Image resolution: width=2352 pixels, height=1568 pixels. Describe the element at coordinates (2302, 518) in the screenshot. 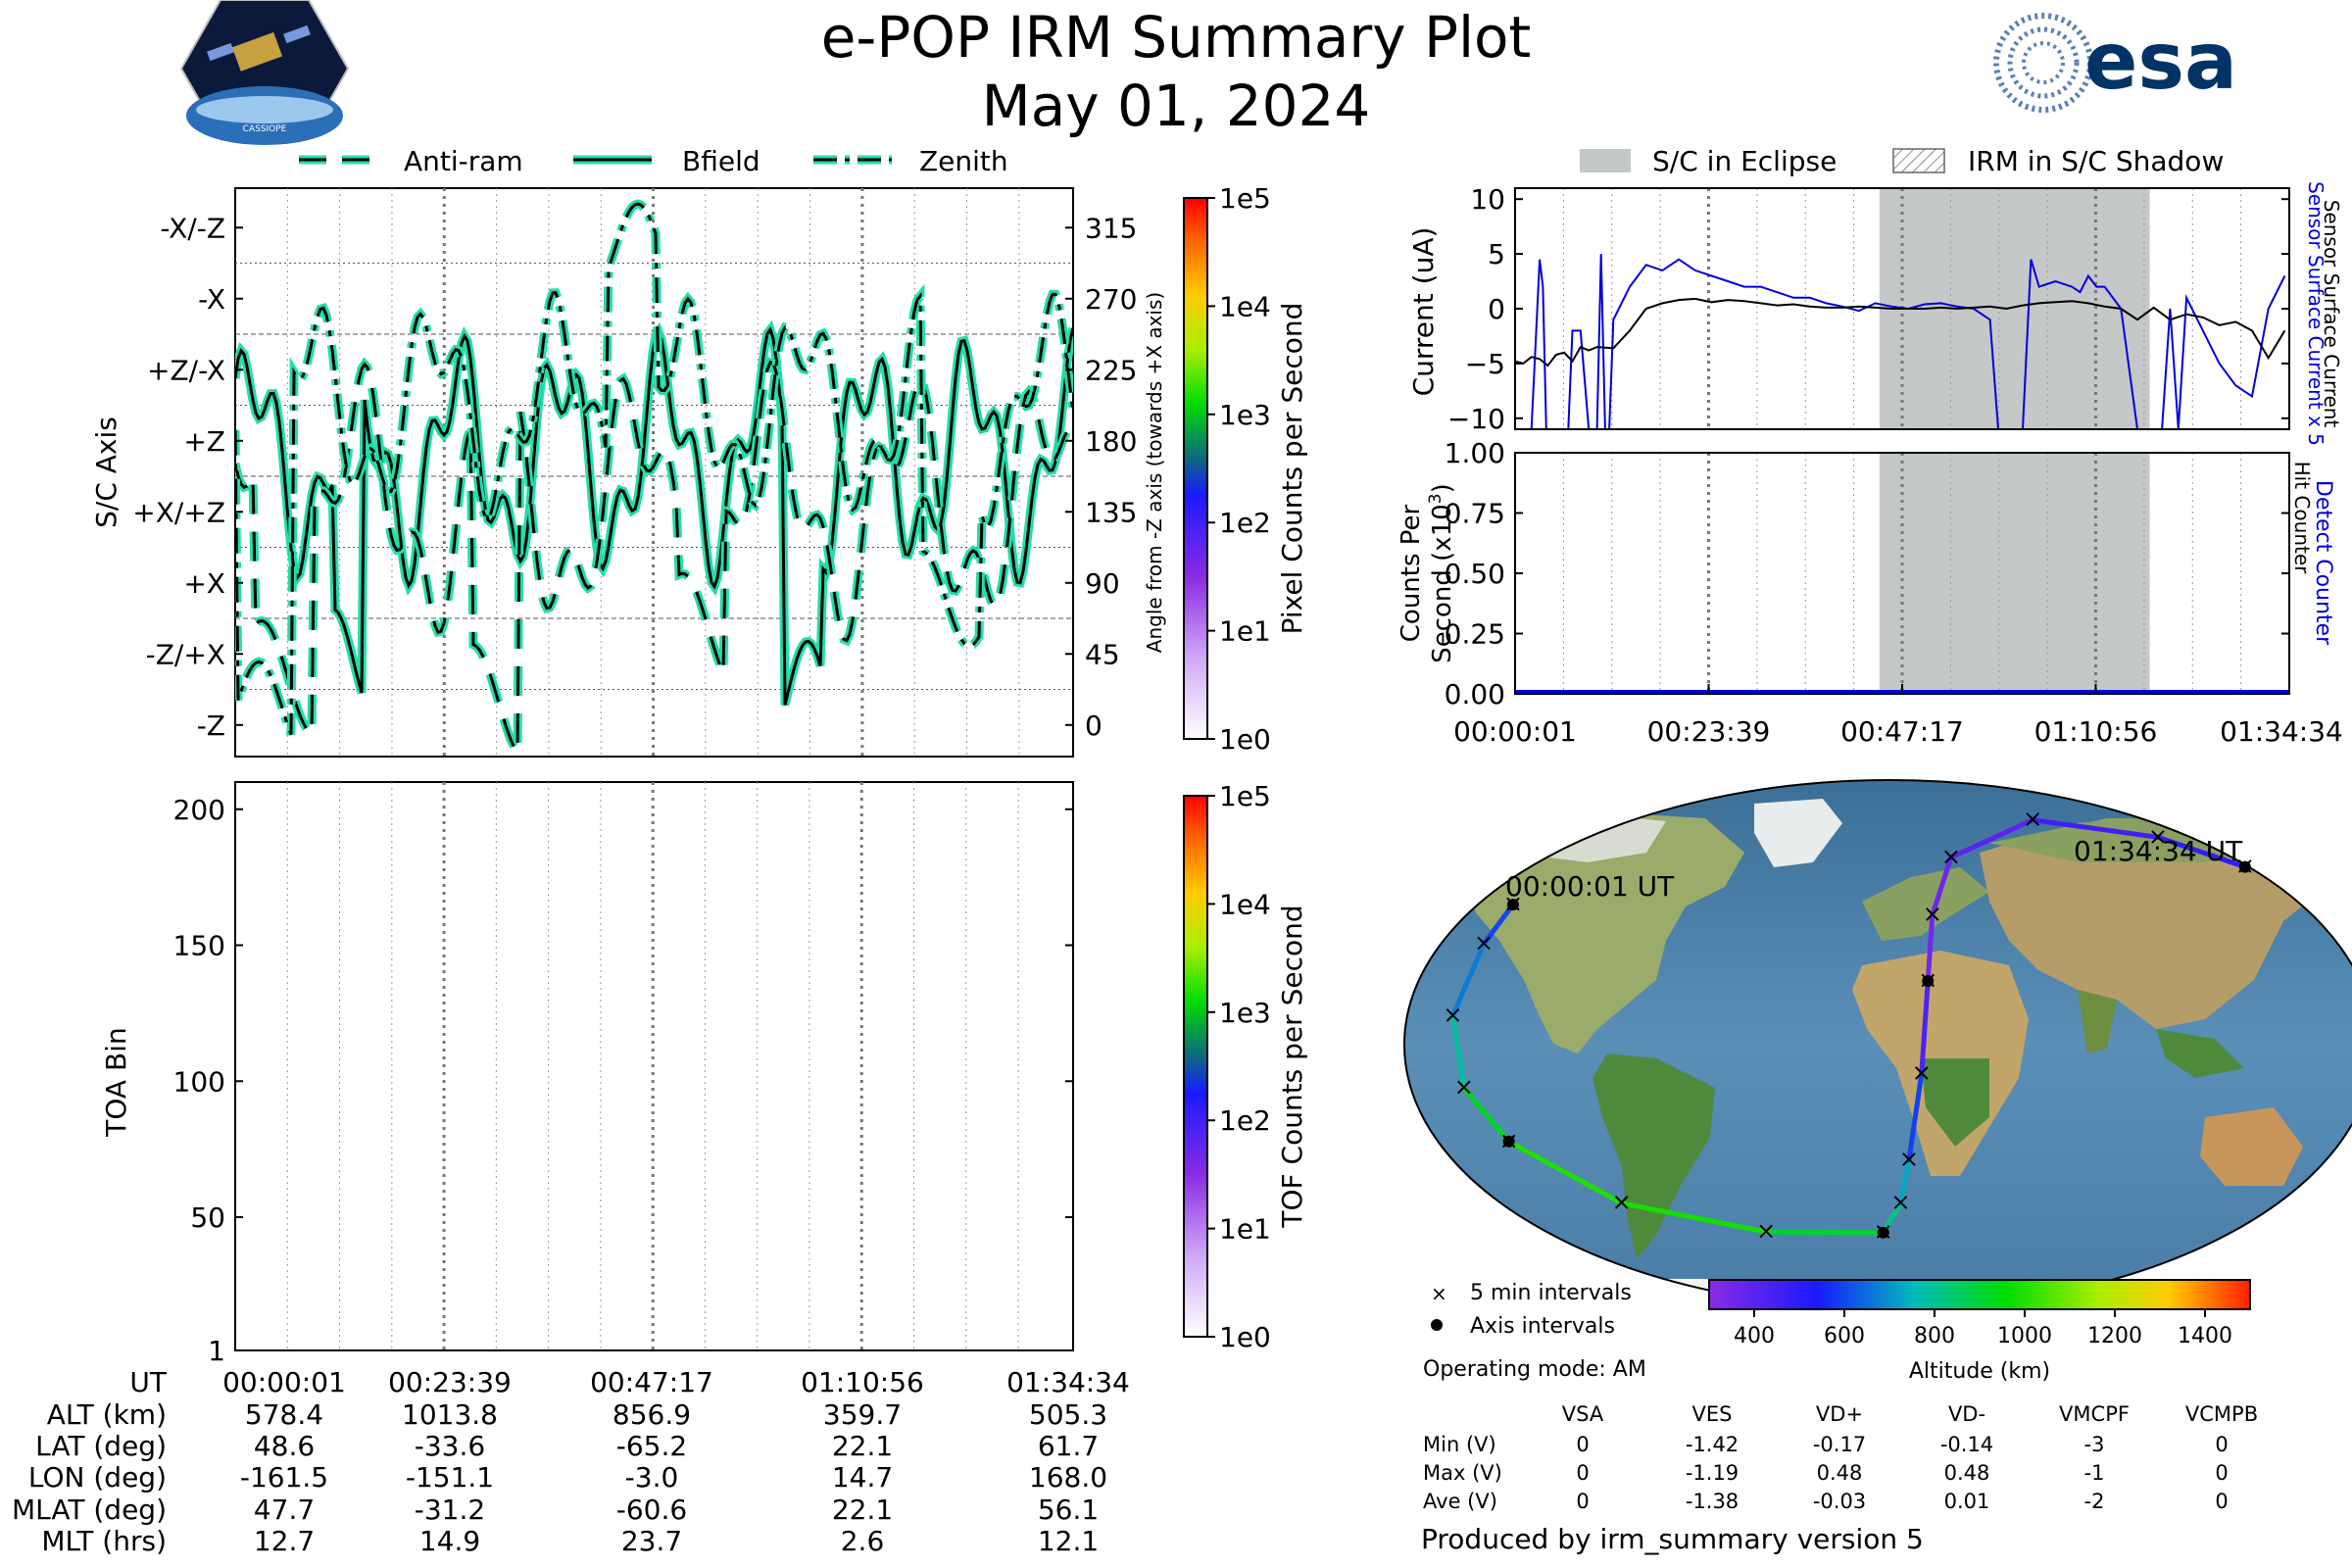

I see `counts-right-label-hit: Hit Counter` at that location.